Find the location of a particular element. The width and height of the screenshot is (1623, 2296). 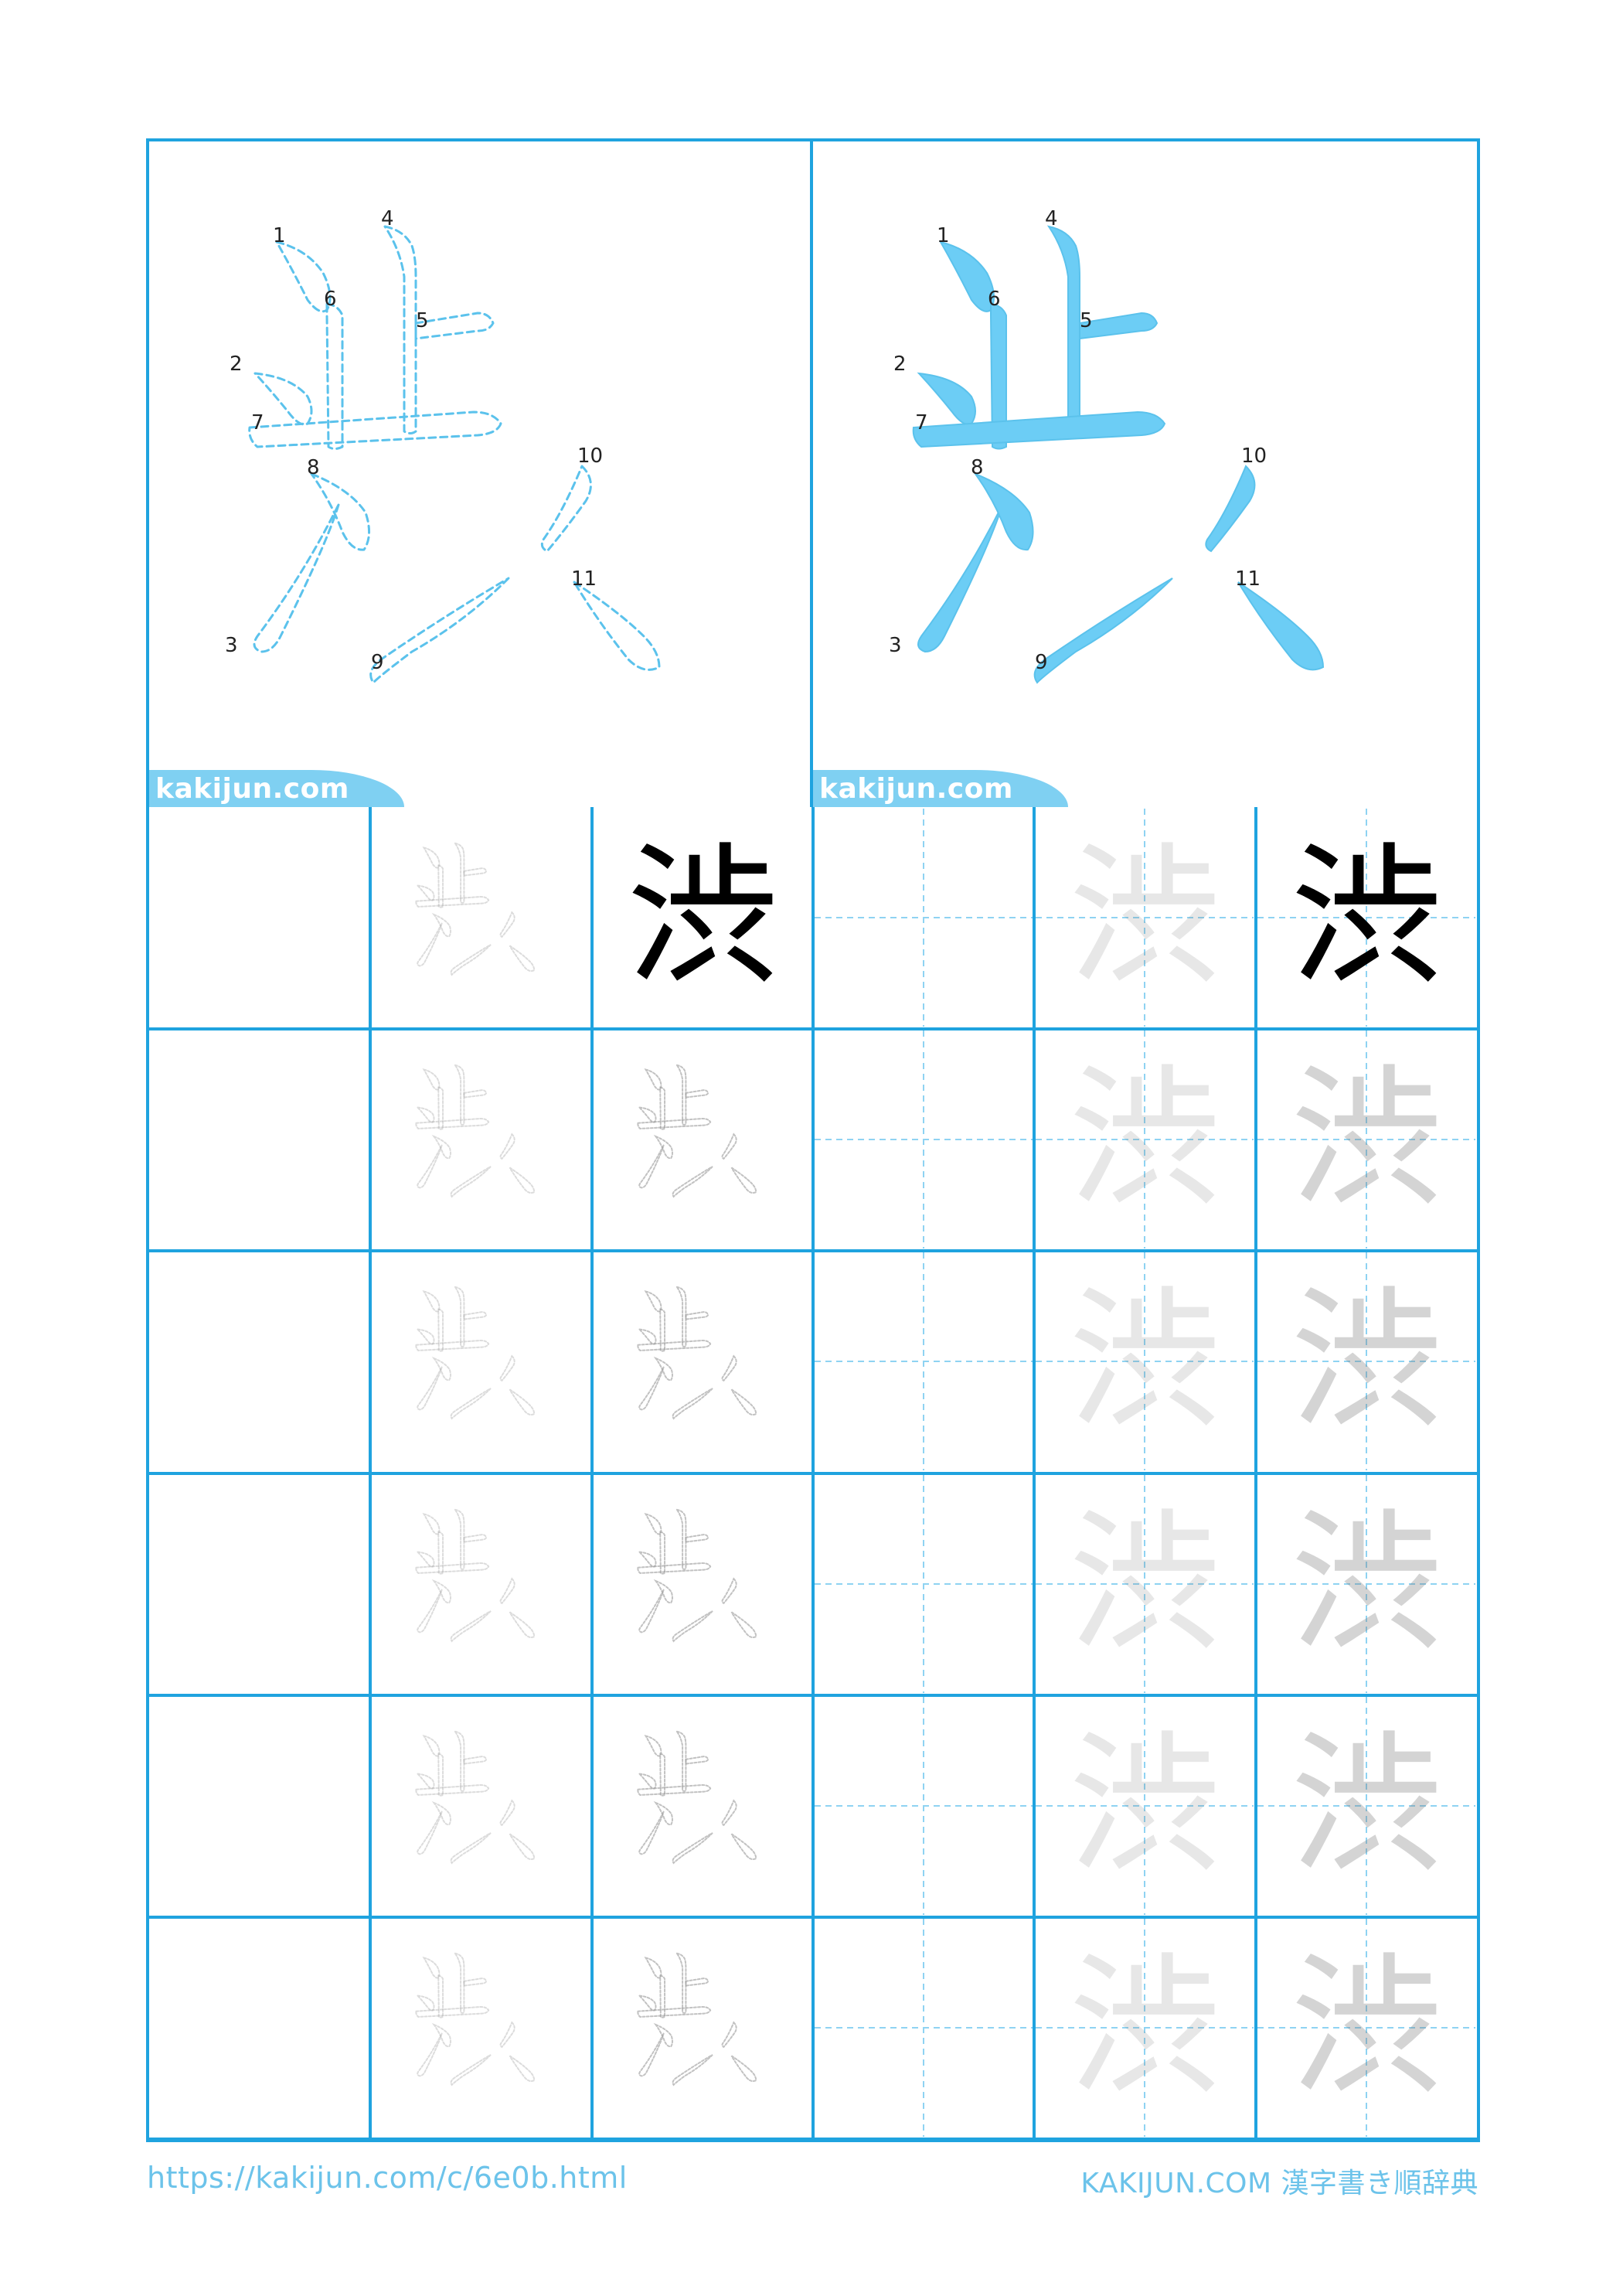

stroke-order-filled-panel: 1 2 3 4 5 6 7 8 9 10 11 kakijun.com is located at coordinates (1145, 474).